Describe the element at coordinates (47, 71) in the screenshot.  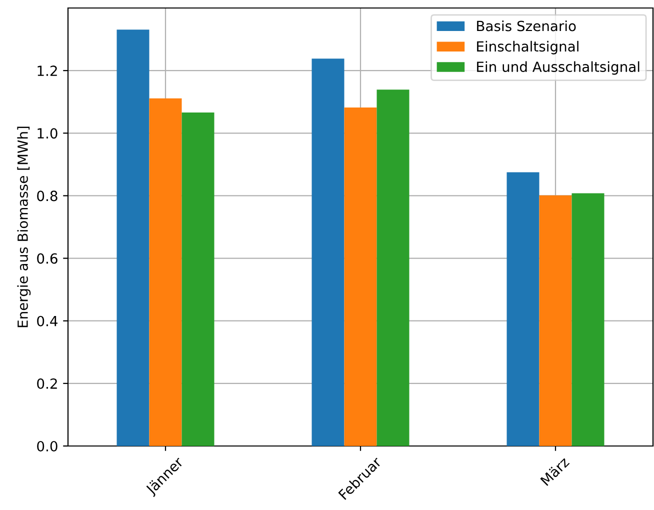
I see `y-tick-label: 1.2` at that location.